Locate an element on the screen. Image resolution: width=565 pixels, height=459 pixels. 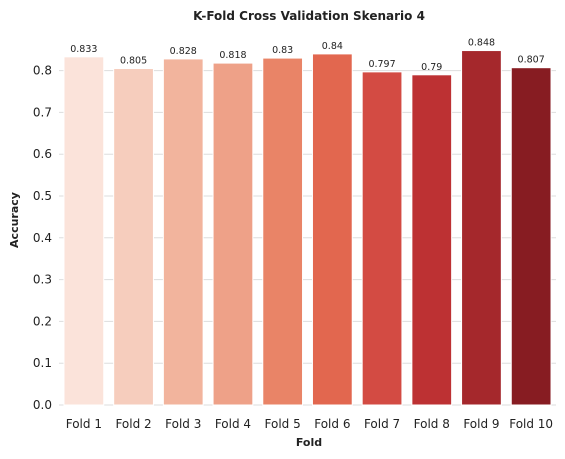
chart-title: K-Fold Cross Validation Skenario 4 is located at coordinates (309, 16).